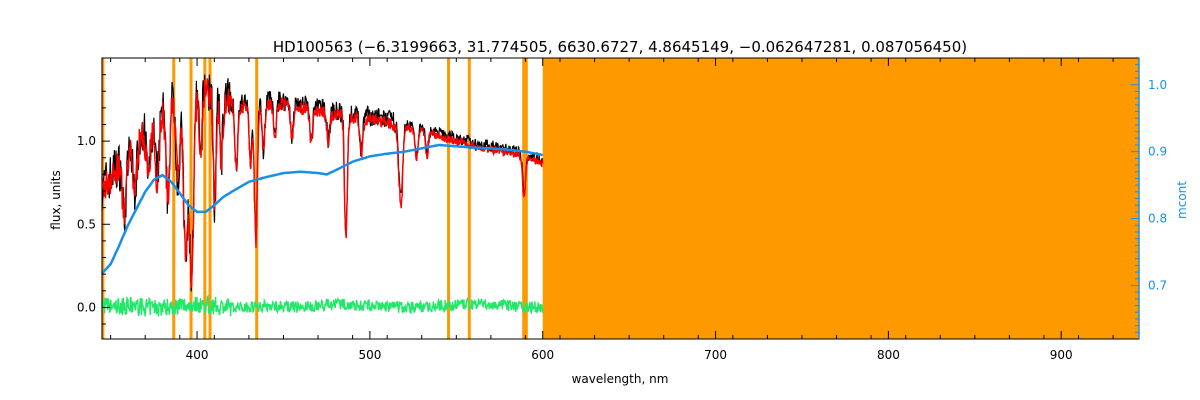  What do you see at coordinates (322, 305) in the screenshot?
I see `series-line-residual` at bounding box center [322, 305].